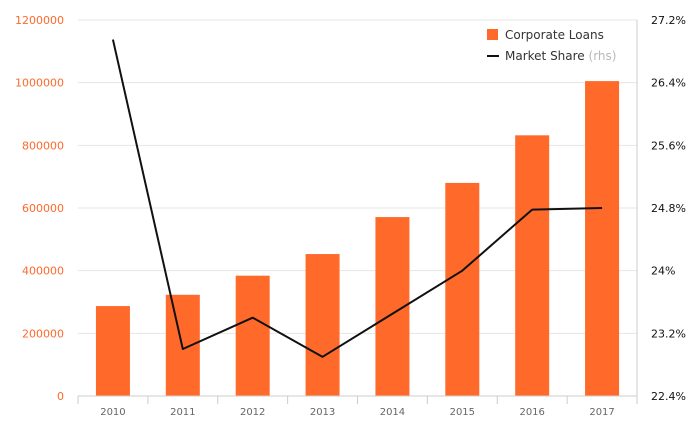 Image resolution: width=700 pixels, height=433 pixels. I want to click on left-axis-tick-label: 800000, so click(43, 145).